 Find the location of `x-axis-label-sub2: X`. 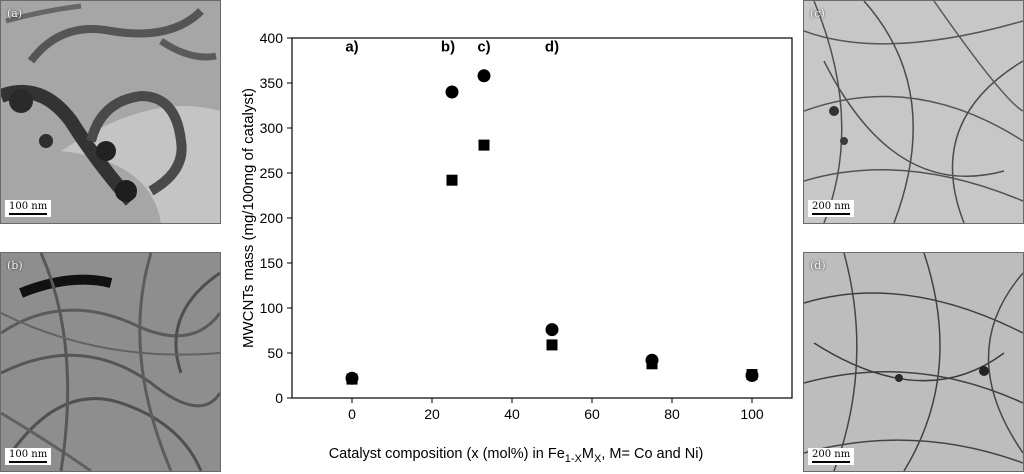

x-axis-label-sub2: X is located at coordinates (598, 459).